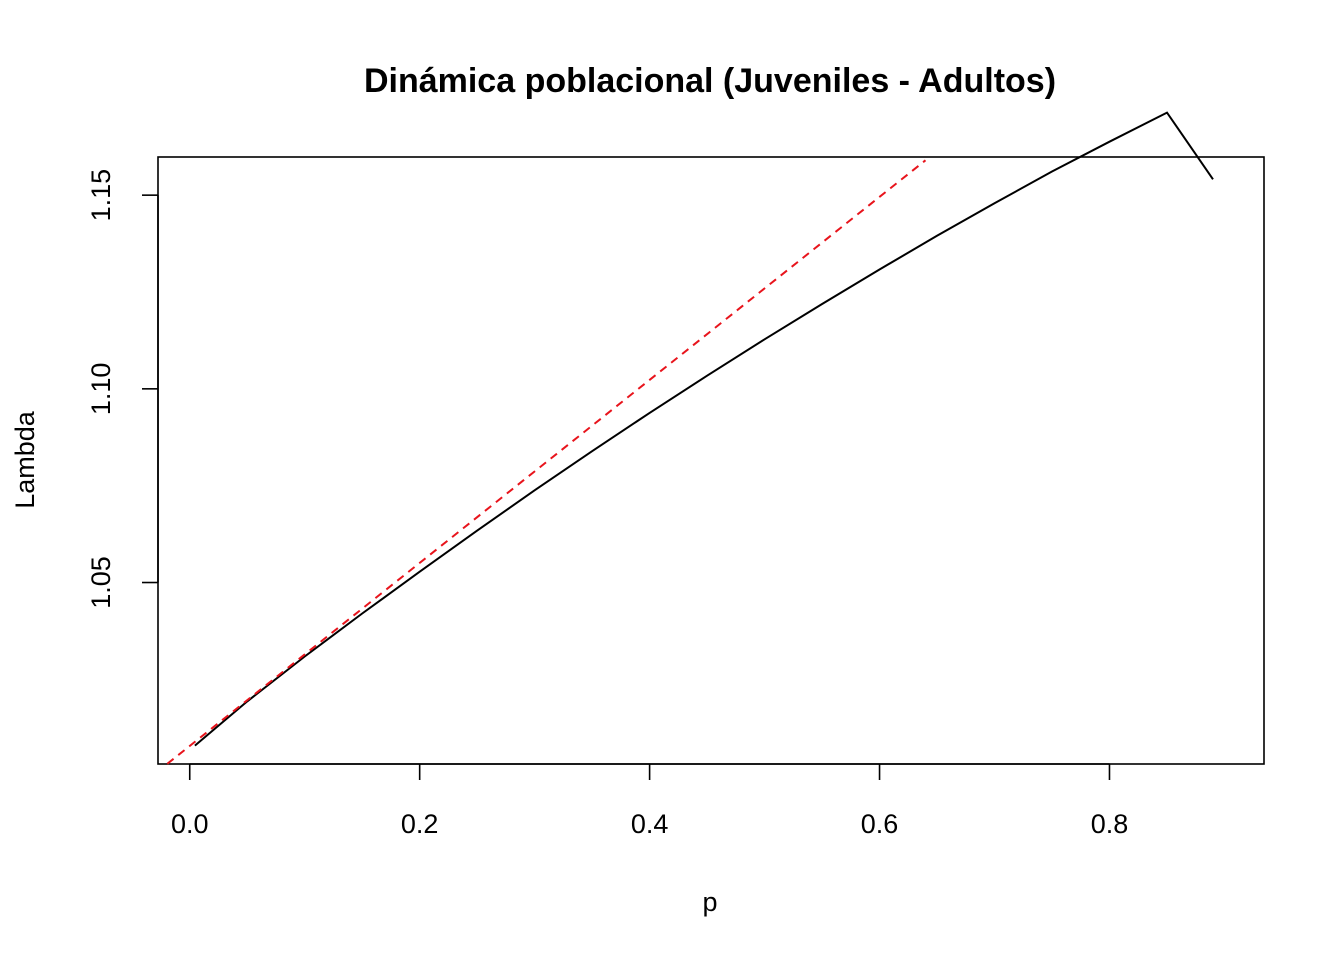 Image resolution: width=1344 pixels, height=960 pixels. What do you see at coordinates (880, 824) in the screenshot?
I see `x-tick-label: 0.6` at bounding box center [880, 824].